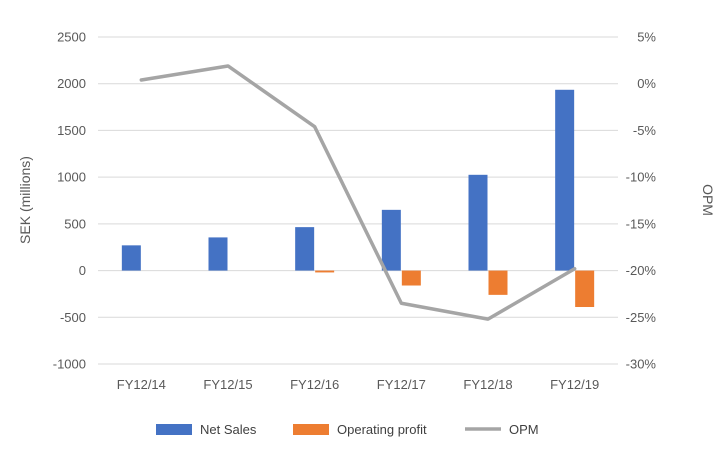 The image size is (720, 461). What do you see at coordinates (73, 317) in the screenshot?
I see `y-tick-label: -500` at bounding box center [73, 317].